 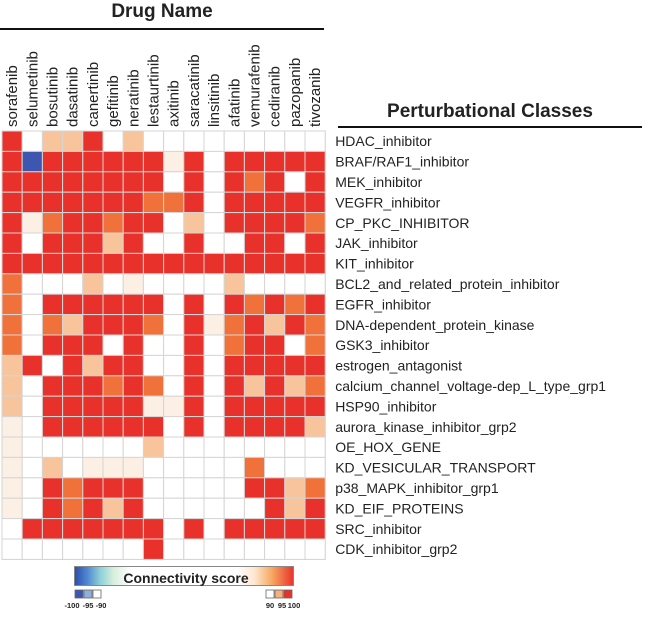 I want to click on legend-title-box, so click(x=184, y=576).